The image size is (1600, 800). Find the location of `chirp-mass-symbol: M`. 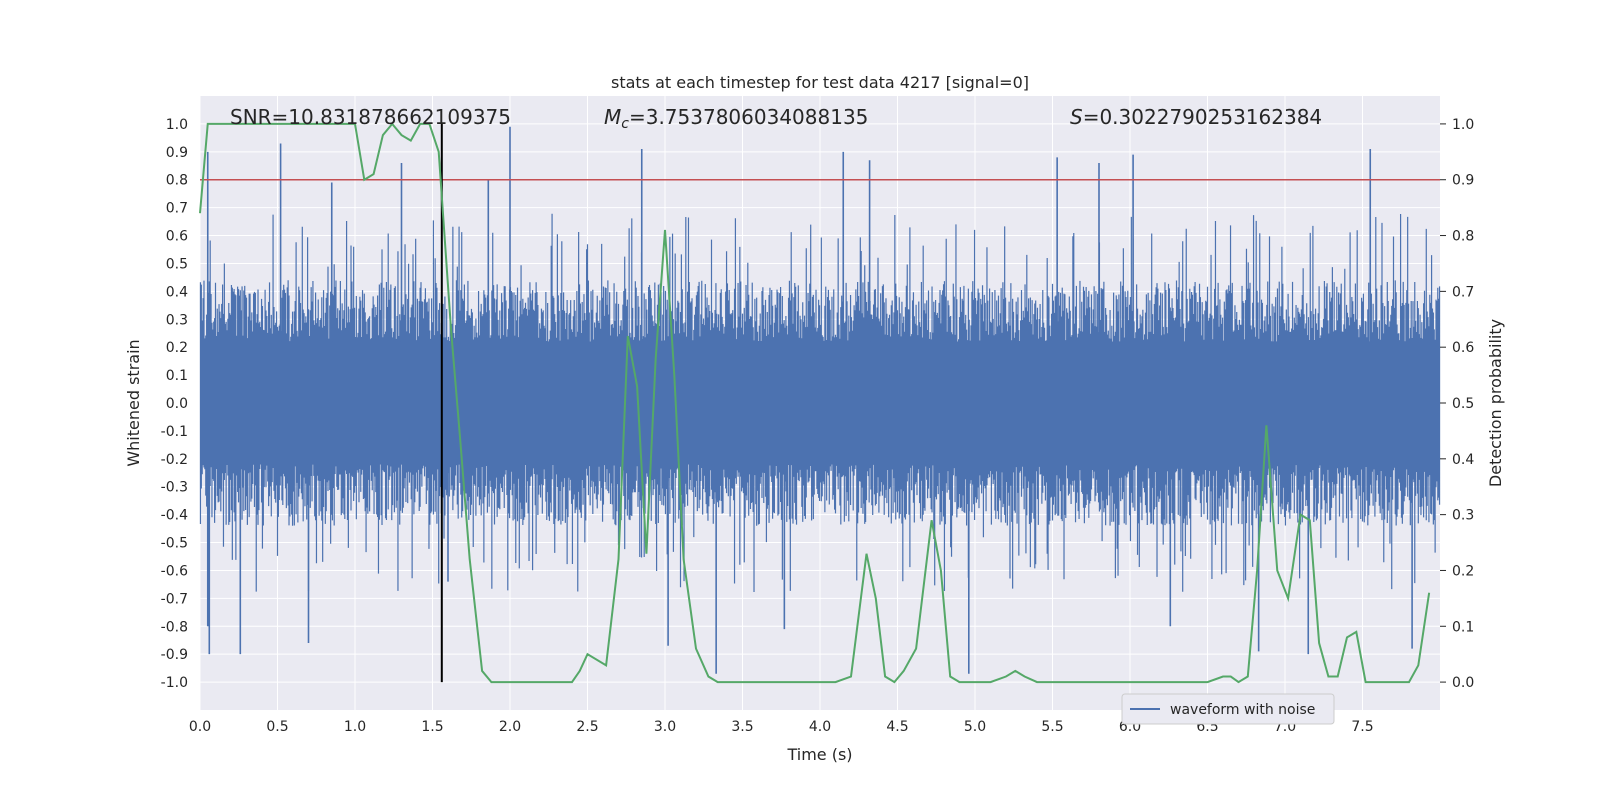

chirp-mass-symbol: M is located at coordinates (612, 117).